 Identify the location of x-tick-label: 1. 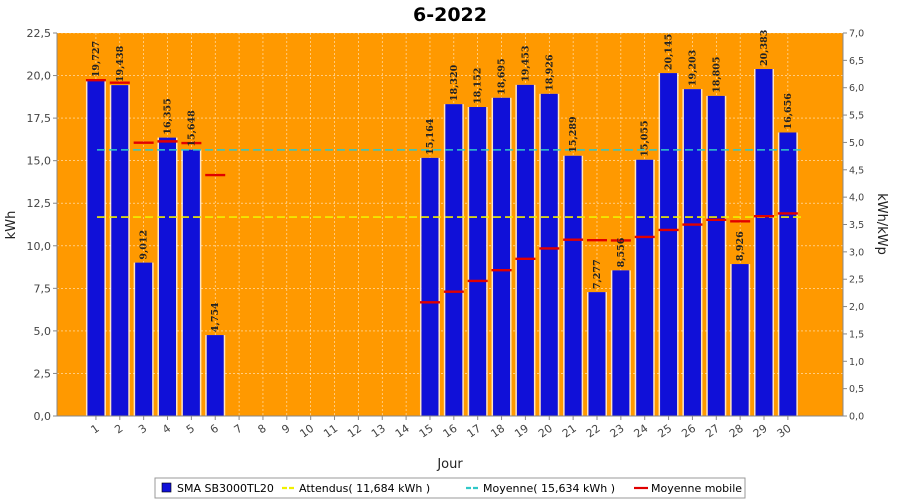
(94, 429).